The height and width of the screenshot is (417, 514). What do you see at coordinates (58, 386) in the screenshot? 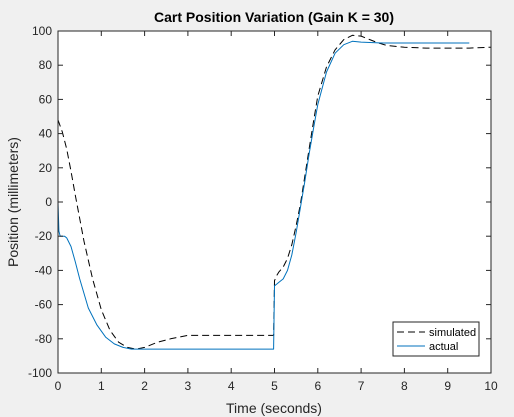
I see `x-tick-label: 0` at bounding box center [58, 386].